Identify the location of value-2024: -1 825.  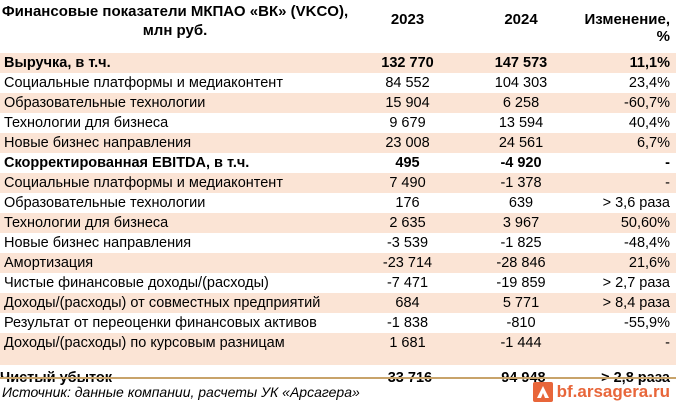
(521, 243).